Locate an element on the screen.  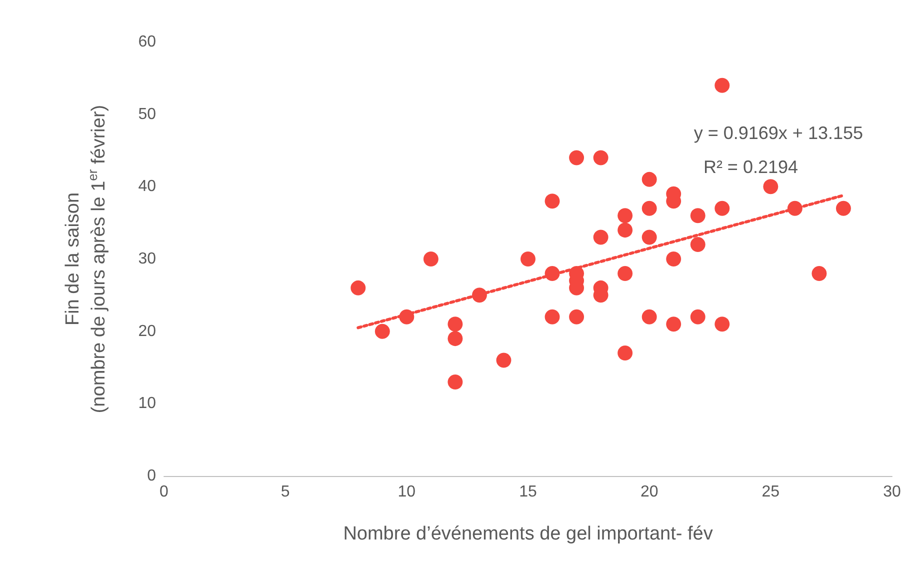
x-axis-title: Nombre d’événements de gel important- fév is located at coordinates (528, 534).